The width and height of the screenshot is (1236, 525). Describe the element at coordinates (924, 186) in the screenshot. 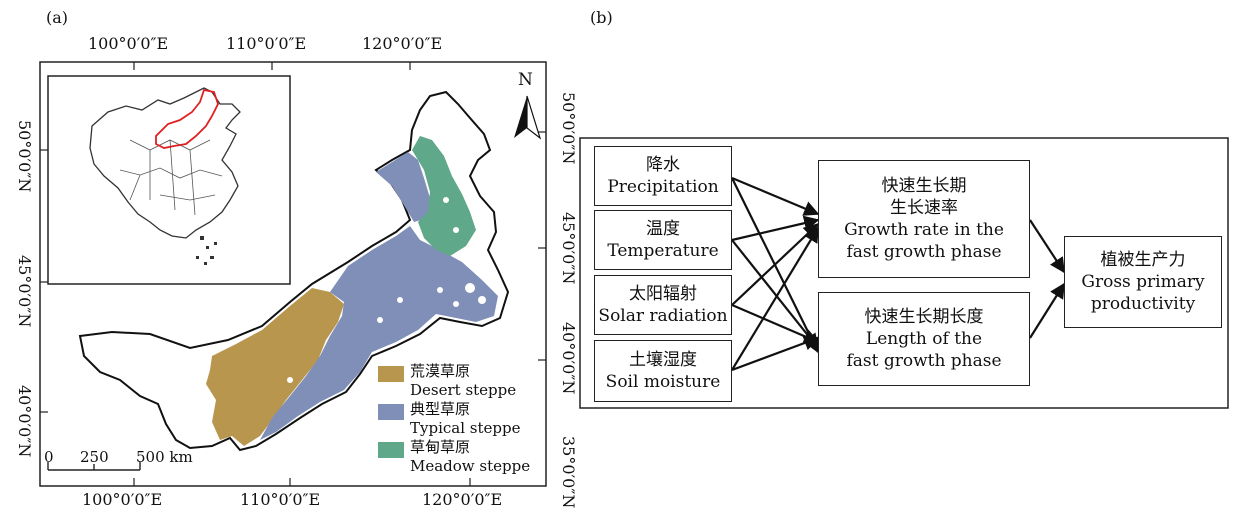

I see `growth-rate-line: 快速生长期` at that location.